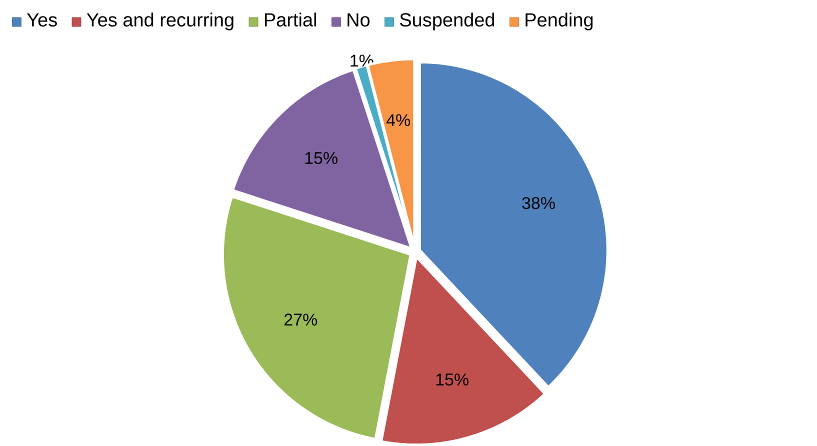  What do you see at coordinates (42, 20) in the screenshot?
I see `legend-label: Yes` at bounding box center [42, 20].